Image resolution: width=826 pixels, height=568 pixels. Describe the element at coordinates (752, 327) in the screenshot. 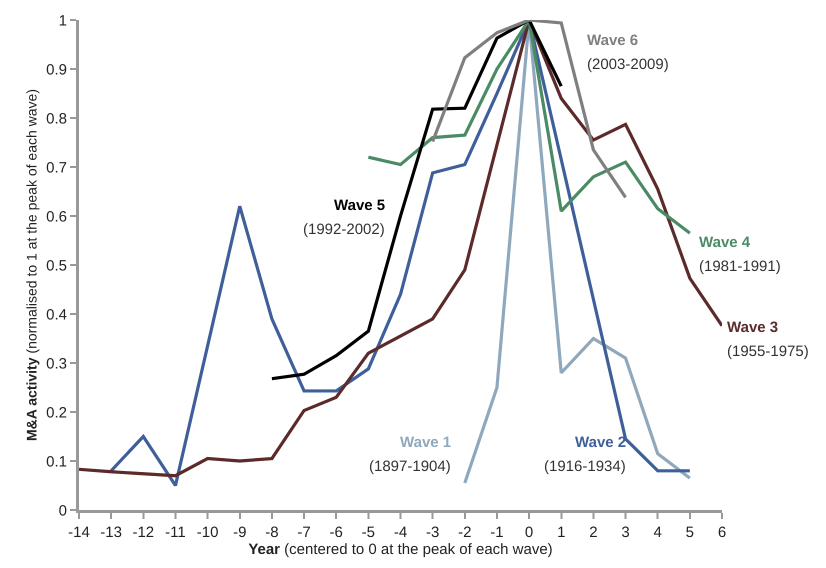

I see `series-label: Wave 3` at that location.